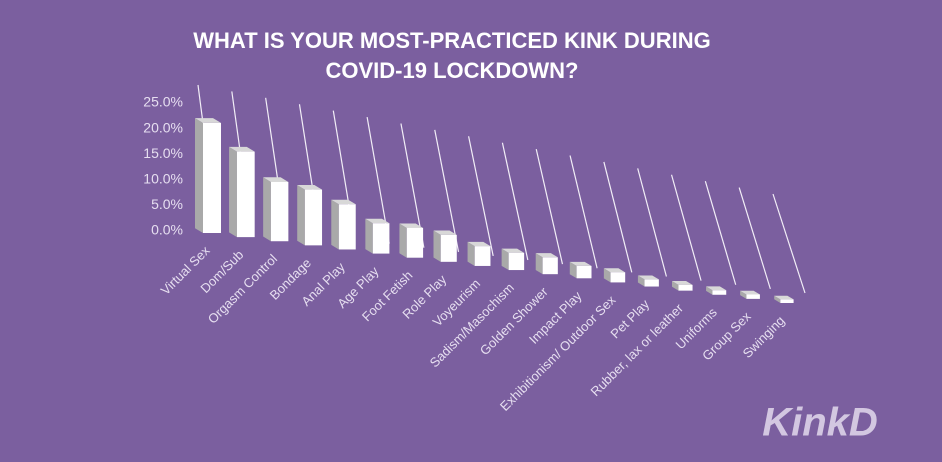 This screenshot has height=462, width=942. Describe the element at coordinates (163, 127) in the screenshot. I see `y-tick-label: 20.0%` at that location.